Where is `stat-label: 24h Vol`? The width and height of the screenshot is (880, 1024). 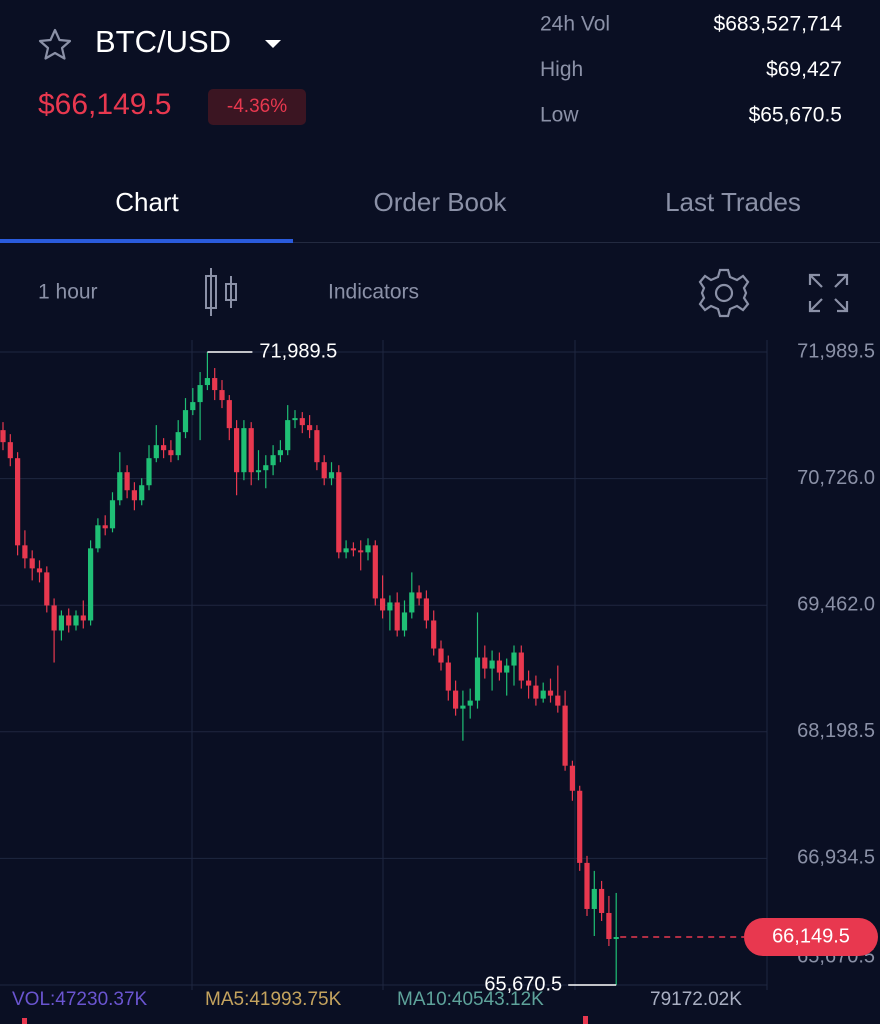 stat-label: 24h Vol is located at coordinates (575, 24).